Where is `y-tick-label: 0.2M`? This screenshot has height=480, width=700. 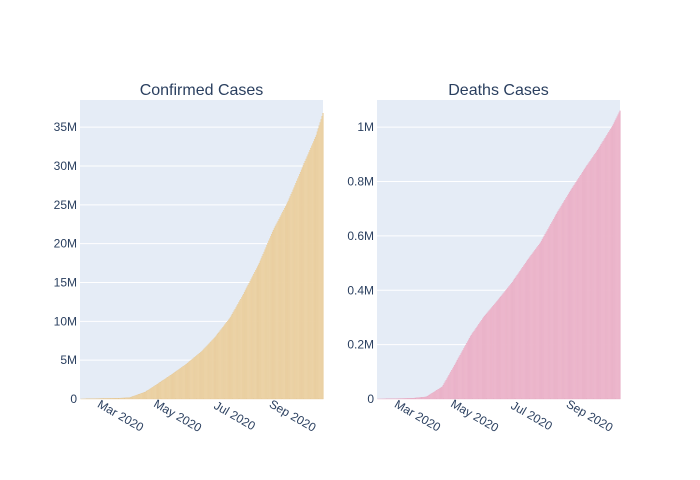 y-tick-label: 0.2M is located at coordinates (360, 345).